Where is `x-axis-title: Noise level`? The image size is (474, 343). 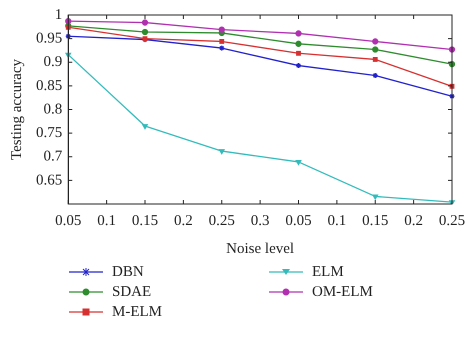
x-axis-title: Noise level is located at coordinates (260, 248).